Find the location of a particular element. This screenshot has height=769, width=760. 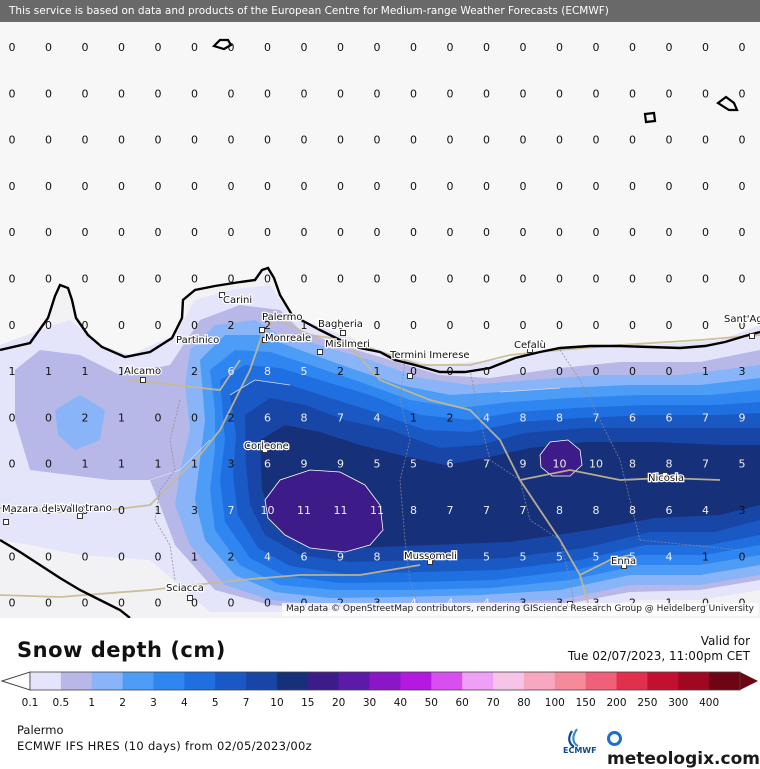

city-label: Partinico is located at coordinates (197, 340).